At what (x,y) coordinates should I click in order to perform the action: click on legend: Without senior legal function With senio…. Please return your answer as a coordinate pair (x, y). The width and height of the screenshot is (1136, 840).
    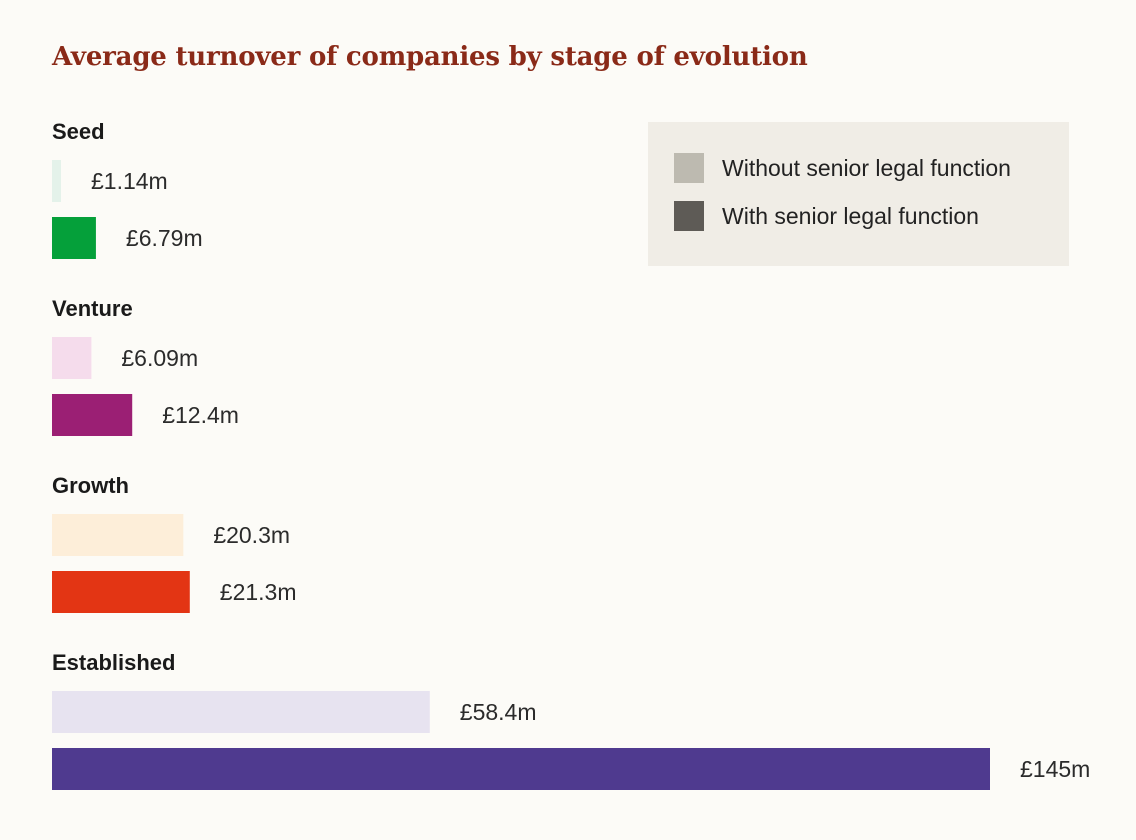
    Looking at the image, I should click on (858, 194).